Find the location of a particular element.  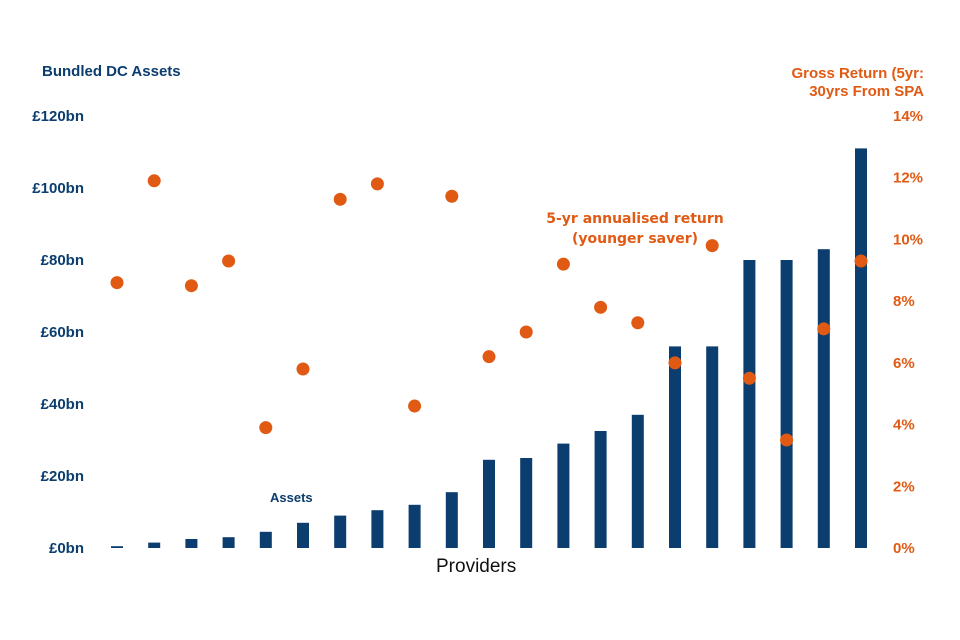

left-tick-label: £40bn is located at coordinates (62, 404).